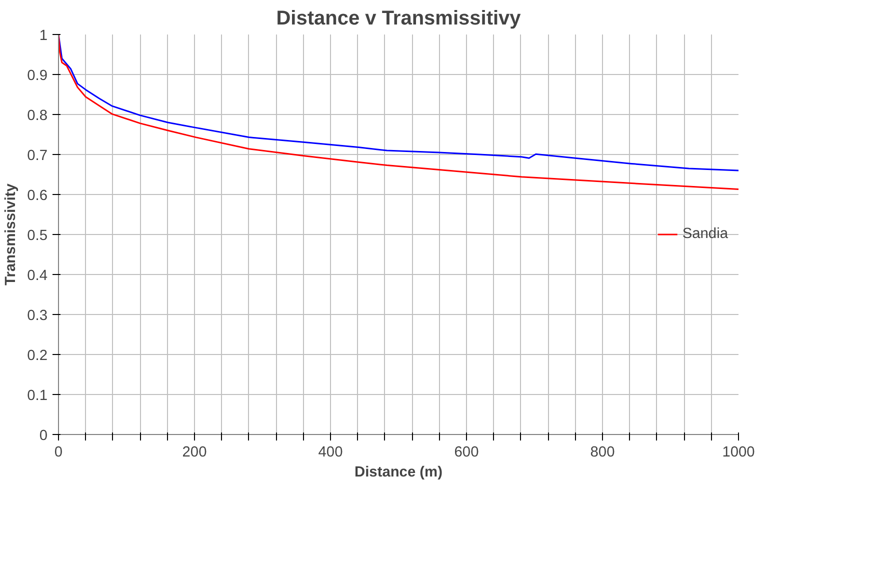 This screenshot has width=891, height=572. Describe the element at coordinates (37, 116) in the screenshot. I see `y-tick-label: 0.8` at that location.